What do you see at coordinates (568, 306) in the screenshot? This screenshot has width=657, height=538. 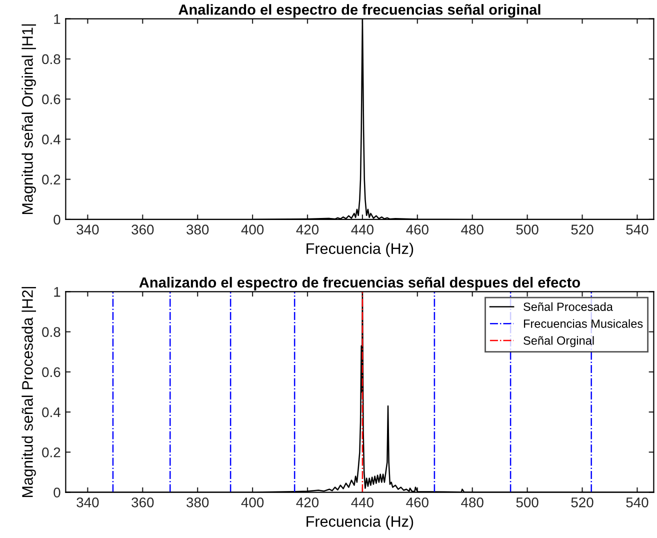 I see `legend-label: Señal Procesada` at bounding box center [568, 306].